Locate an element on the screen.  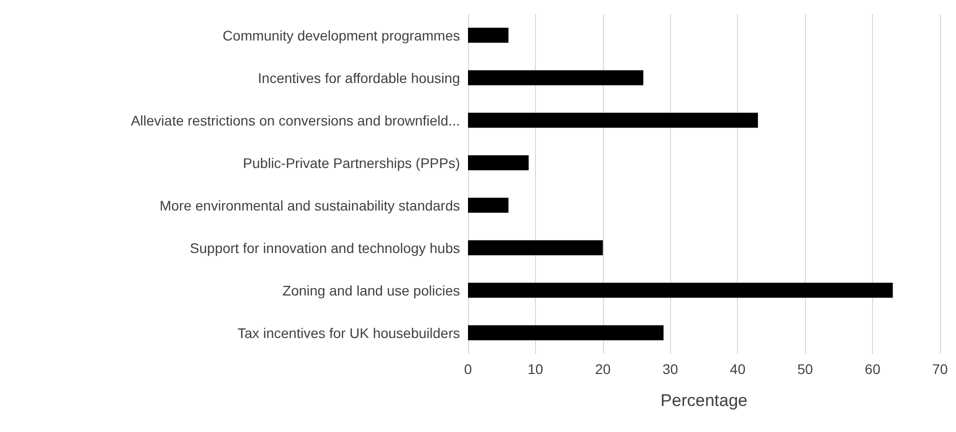
x-tick-label: 20 is located at coordinates (603, 369).